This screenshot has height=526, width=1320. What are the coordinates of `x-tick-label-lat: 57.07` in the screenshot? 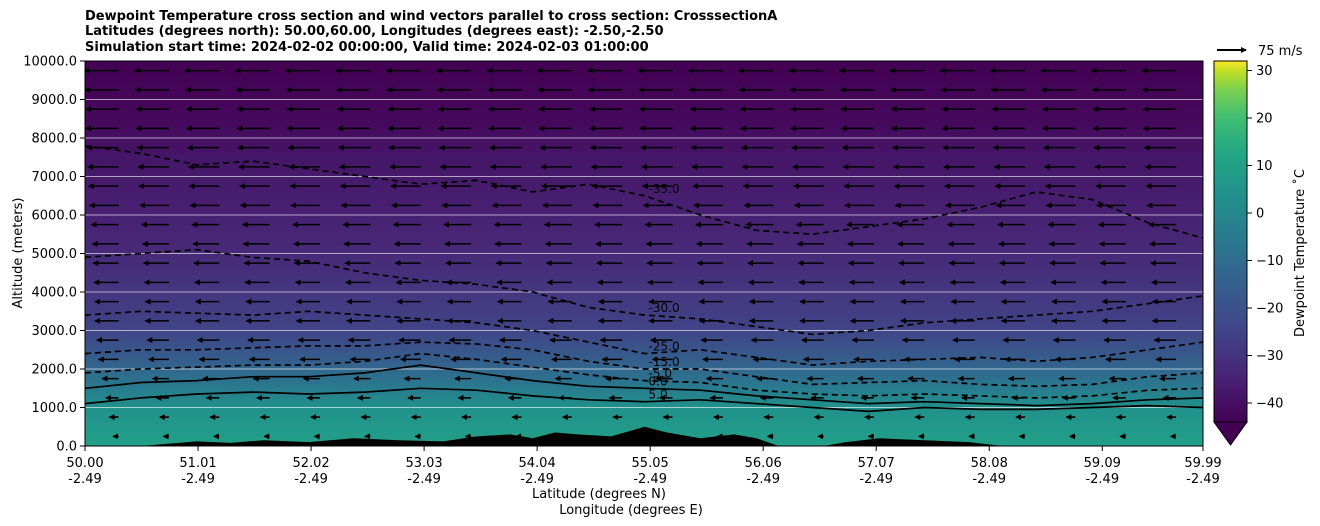 It's located at (876, 463).